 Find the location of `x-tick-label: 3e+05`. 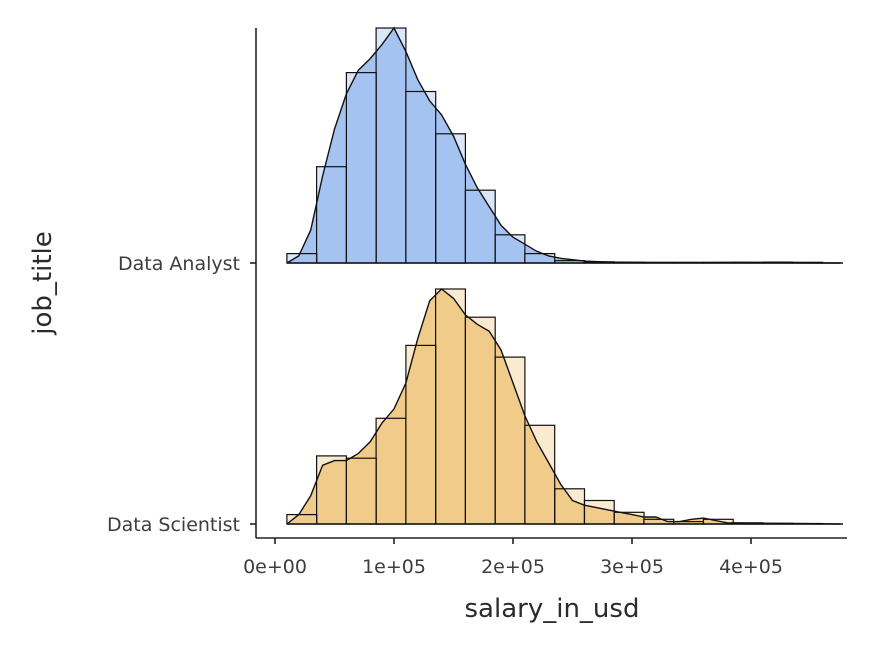

x-tick-label: 3e+05 is located at coordinates (632, 567).